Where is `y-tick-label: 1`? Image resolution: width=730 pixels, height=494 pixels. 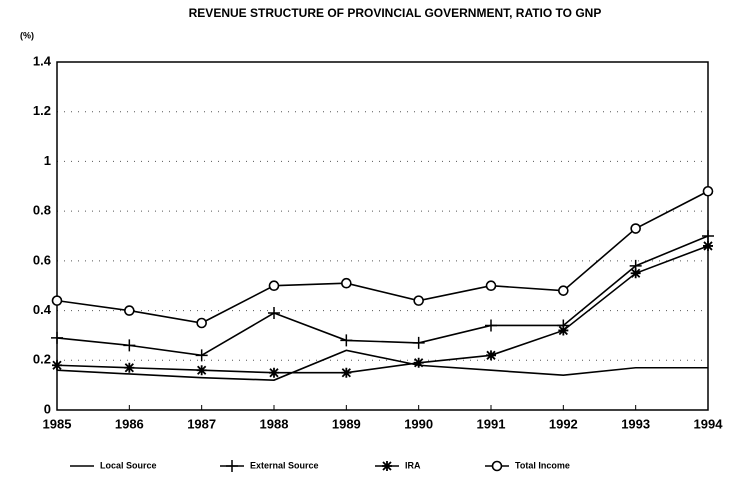 y-tick-label: 1 is located at coordinates (47, 160).